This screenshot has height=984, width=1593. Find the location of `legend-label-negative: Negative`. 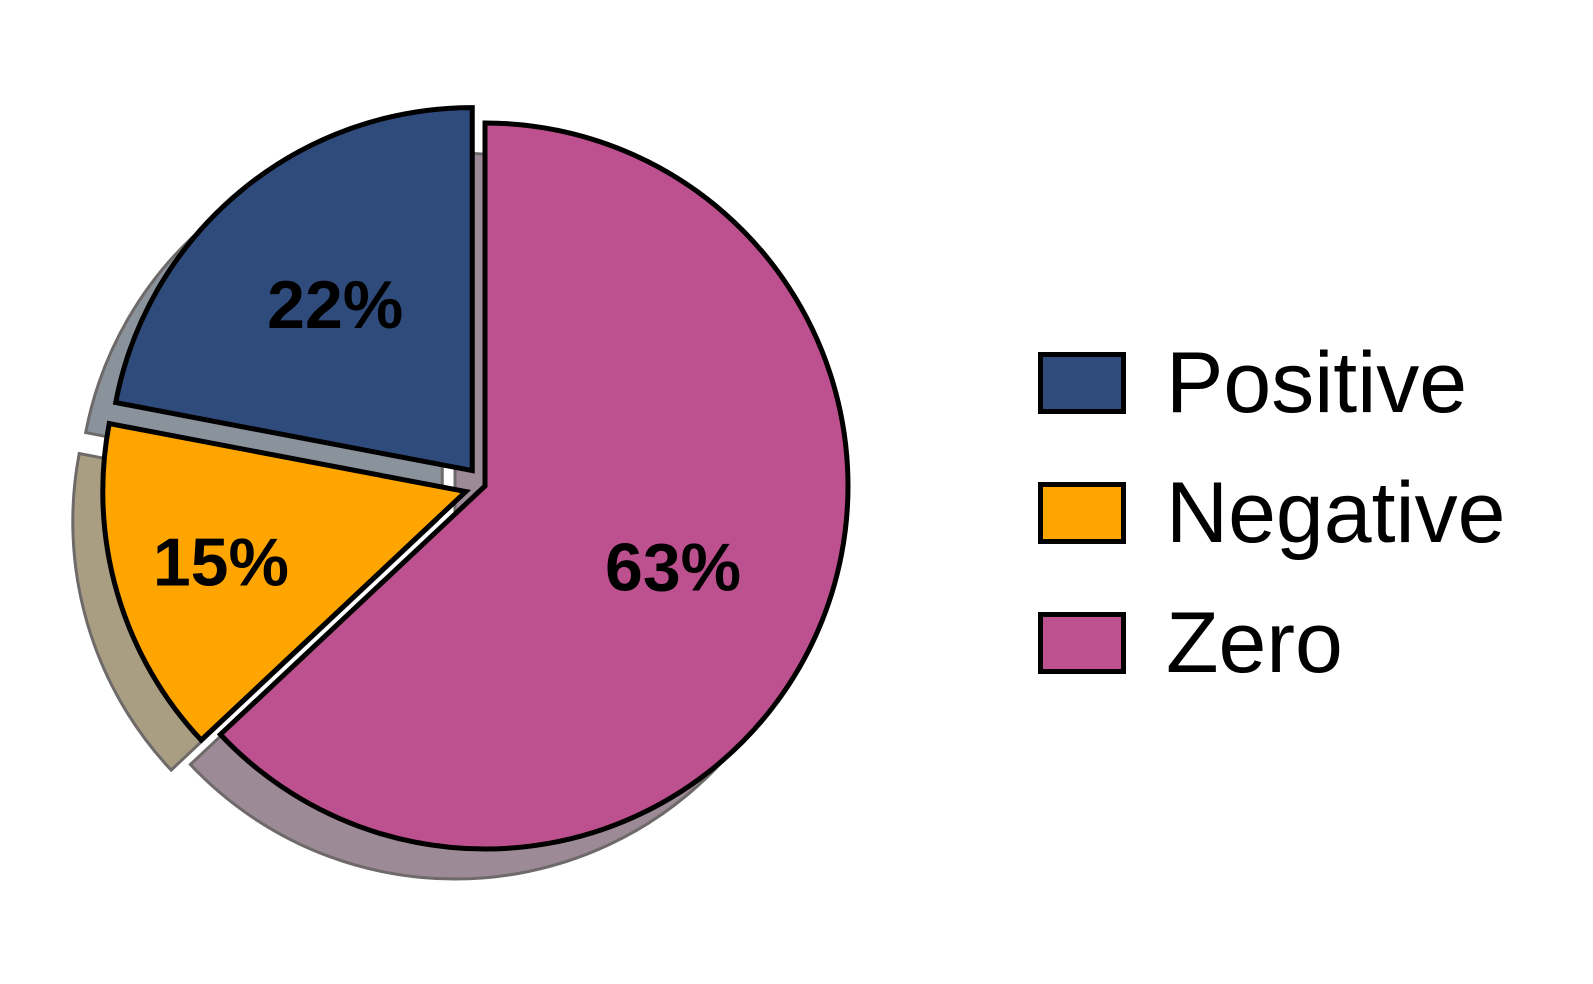

legend-label-negative: Negative is located at coordinates (1336, 513).